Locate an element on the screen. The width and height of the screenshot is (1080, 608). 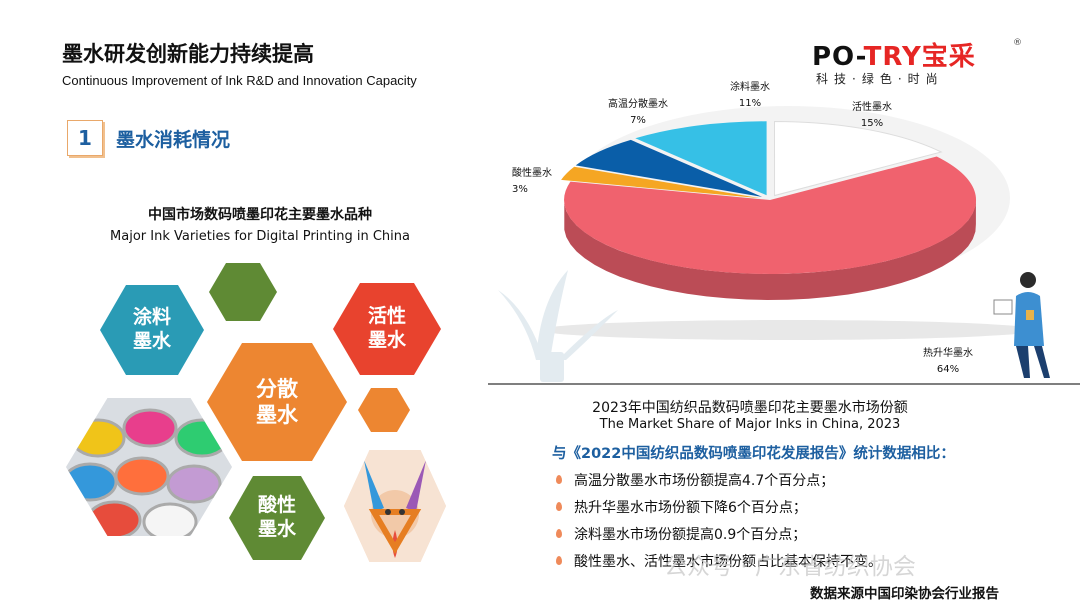
pie-label-acid-name: 酸性墨水 is located at coordinates (532, 173).